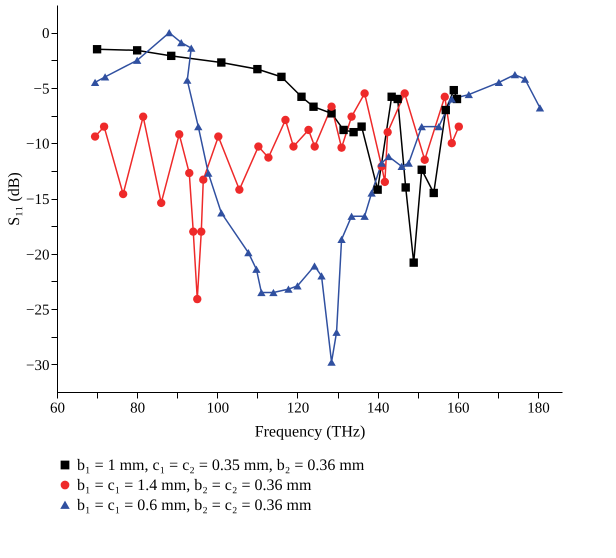  What do you see at coordinates (298, 408) in the screenshot?
I see `x-tick-label: 120` at bounding box center [298, 408].